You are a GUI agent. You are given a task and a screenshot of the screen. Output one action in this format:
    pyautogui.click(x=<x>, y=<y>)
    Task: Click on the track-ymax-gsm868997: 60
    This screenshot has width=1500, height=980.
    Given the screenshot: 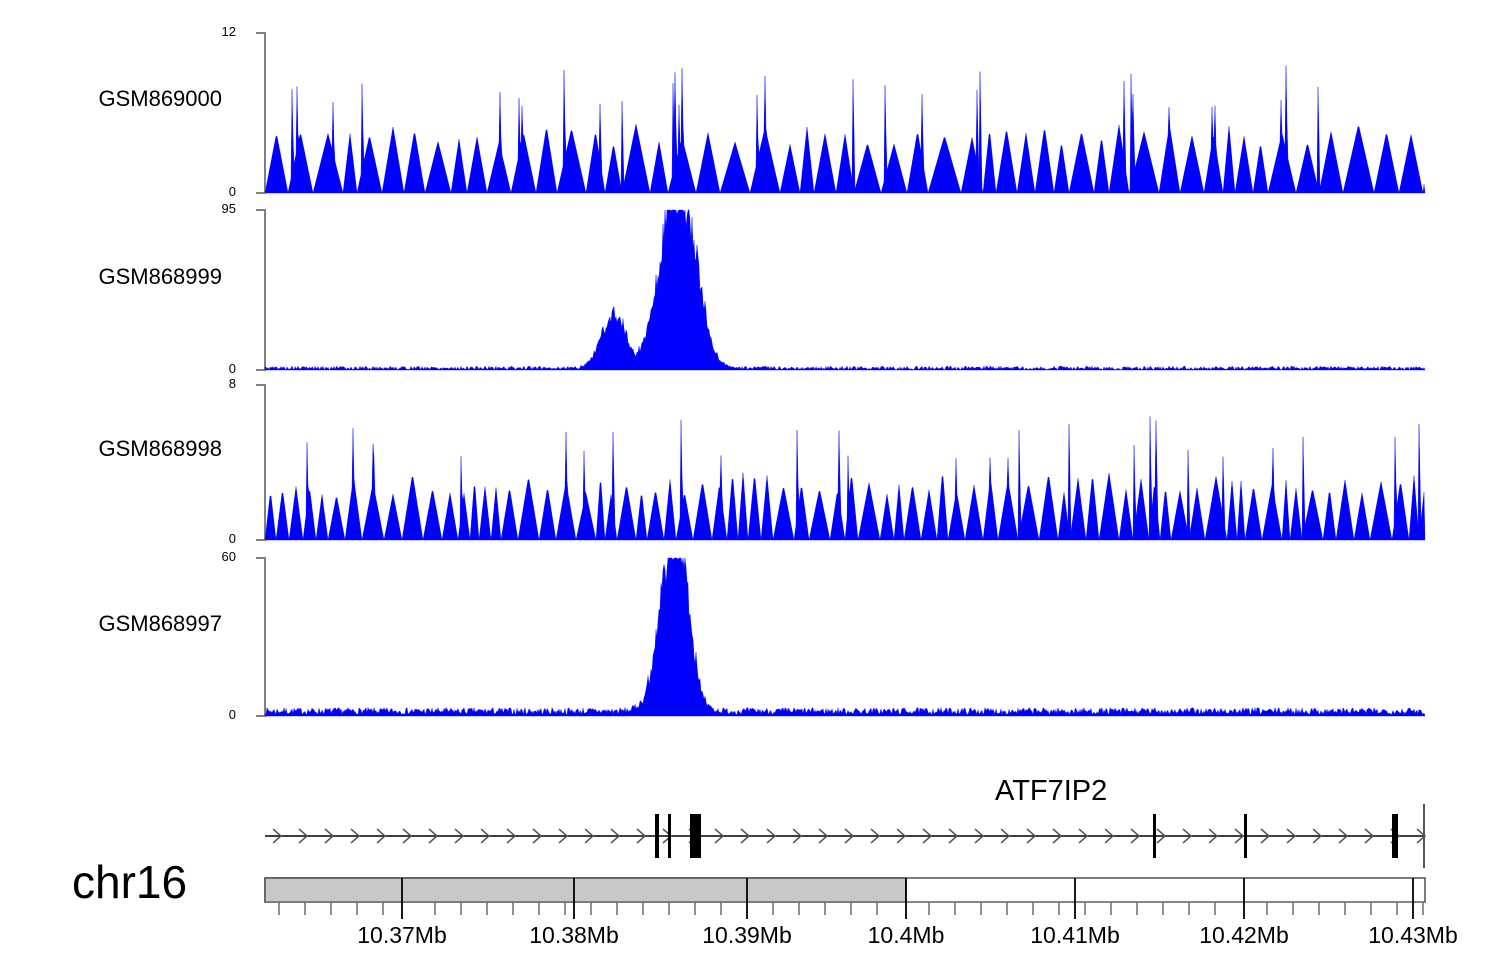 What is the action you would take?
    pyautogui.click(x=228, y=556)
    